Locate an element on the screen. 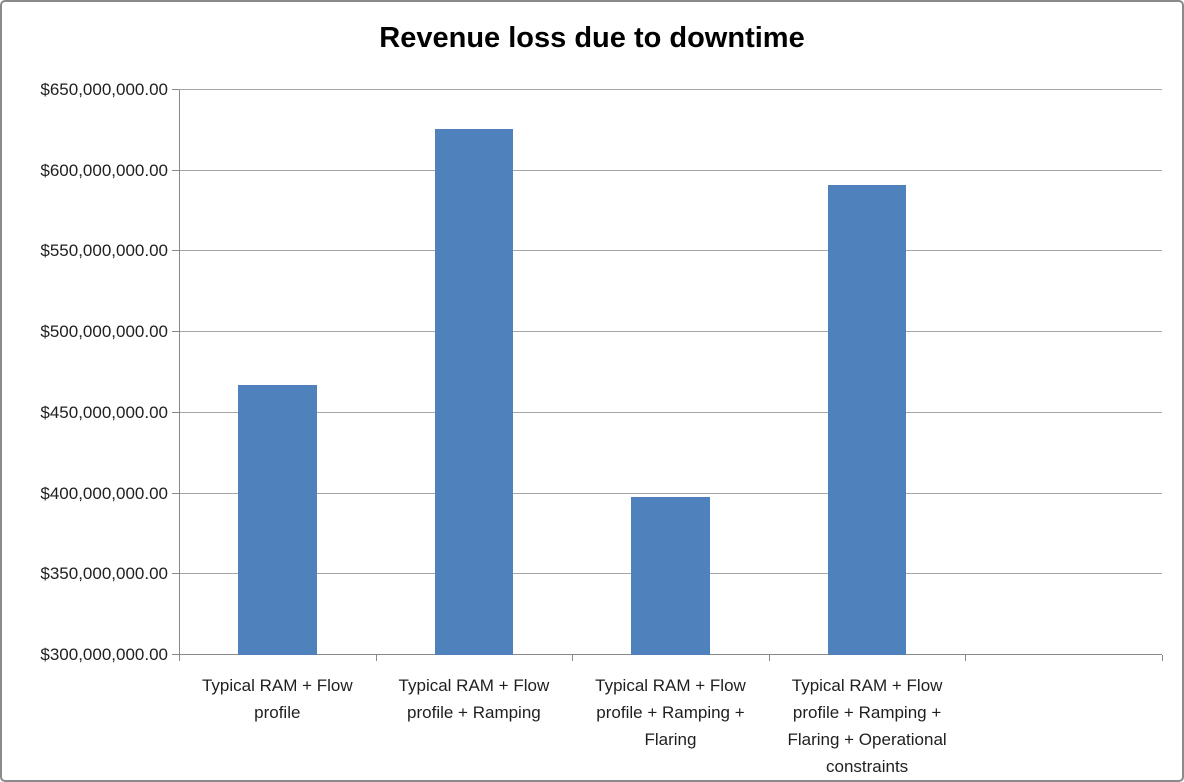  chart-title: Revenue loss due to downtime is located at coordinates (592, 38).